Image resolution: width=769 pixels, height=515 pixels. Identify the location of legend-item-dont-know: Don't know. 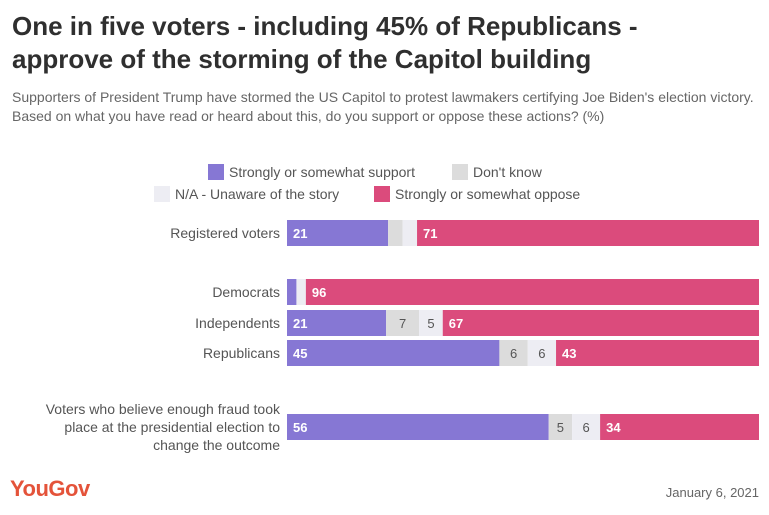
(497, 172).